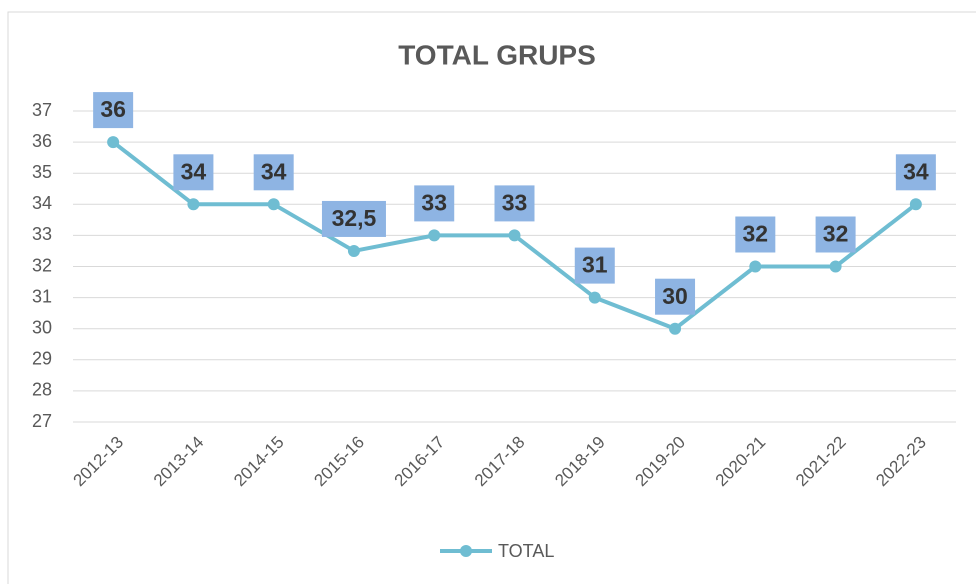 This screenshot has height=584, width=976. I want to click on y-tick-label: 29, so click(42, 359).